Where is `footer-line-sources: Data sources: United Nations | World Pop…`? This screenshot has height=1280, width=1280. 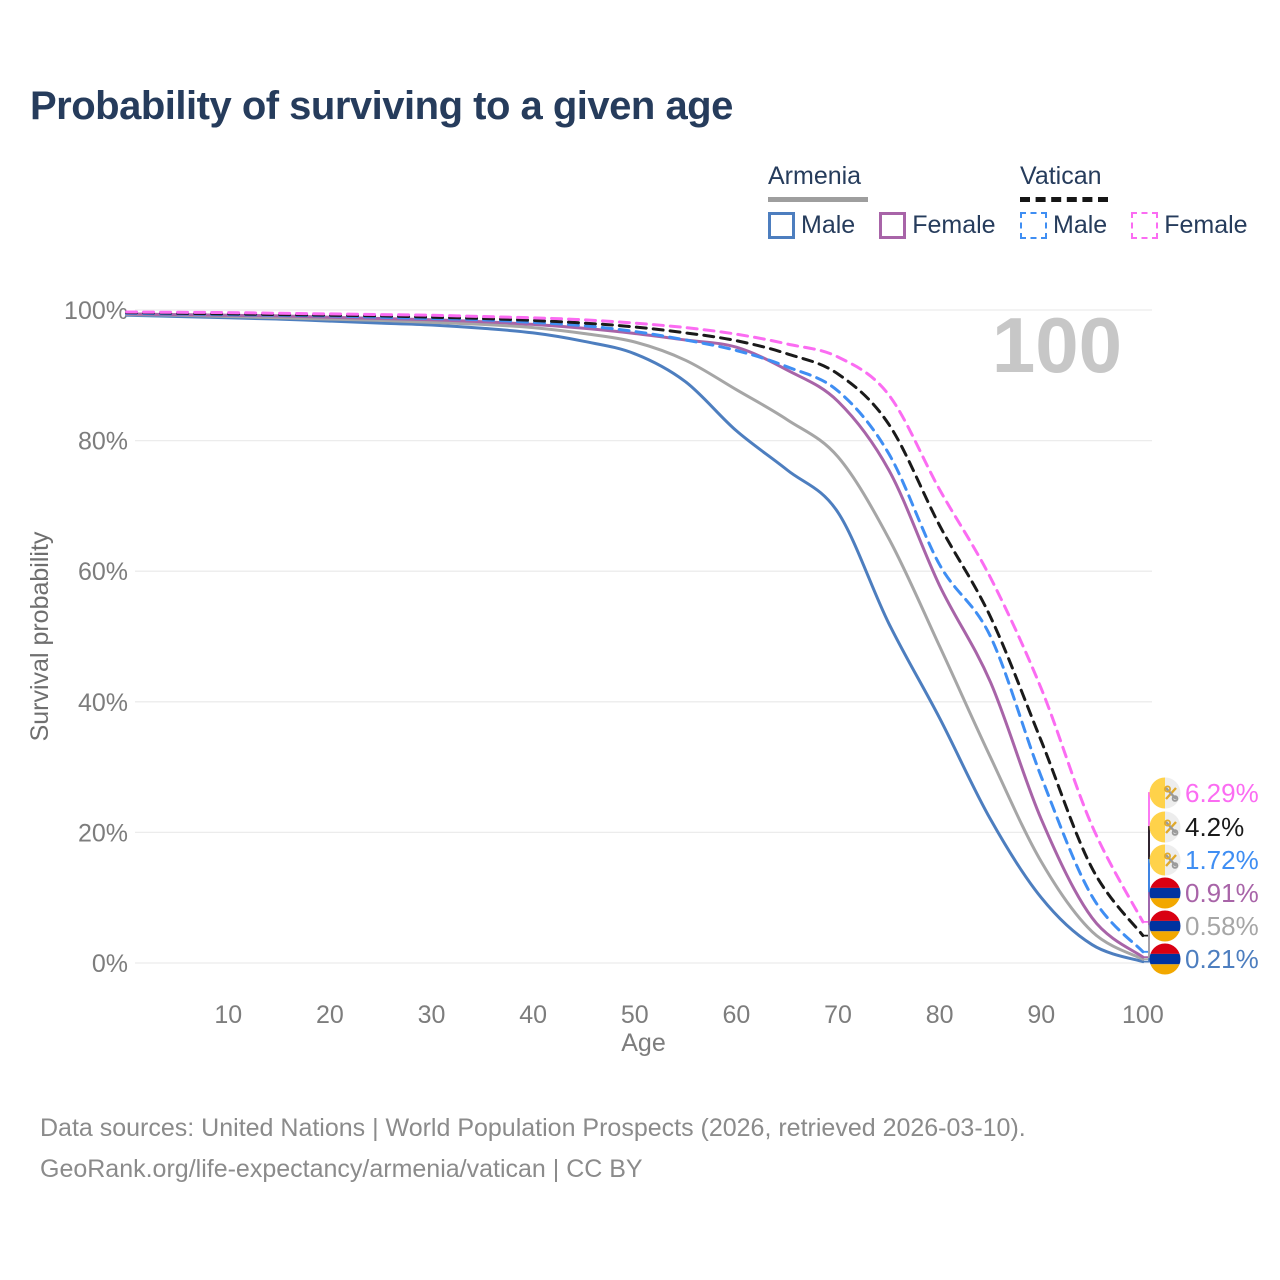
footer-line-sources: Data sources: United Nations | World Pop… is located at coordinates (533, 1128).